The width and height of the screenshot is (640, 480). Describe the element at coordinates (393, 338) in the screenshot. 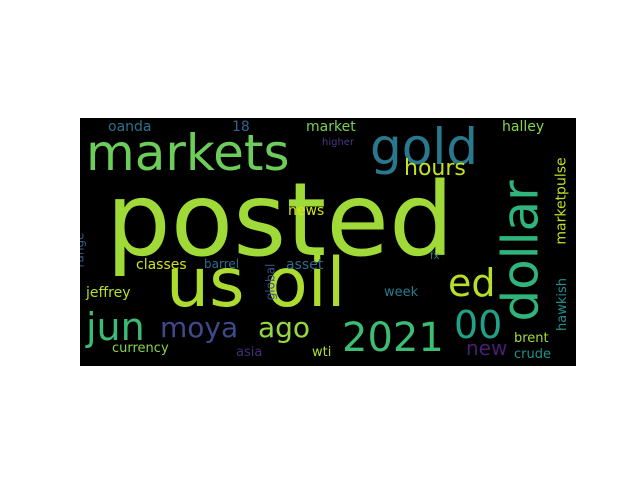

I see `word-2021: 2021` at that location.